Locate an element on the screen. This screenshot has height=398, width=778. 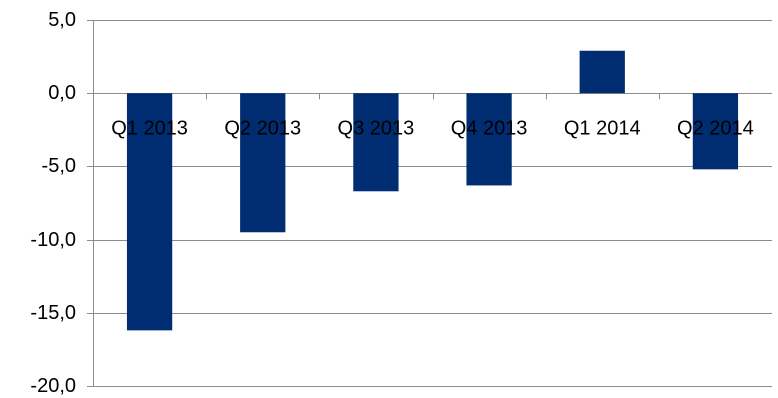
x-tick-label: Q1 2013 is located at coordinates (149, 128).